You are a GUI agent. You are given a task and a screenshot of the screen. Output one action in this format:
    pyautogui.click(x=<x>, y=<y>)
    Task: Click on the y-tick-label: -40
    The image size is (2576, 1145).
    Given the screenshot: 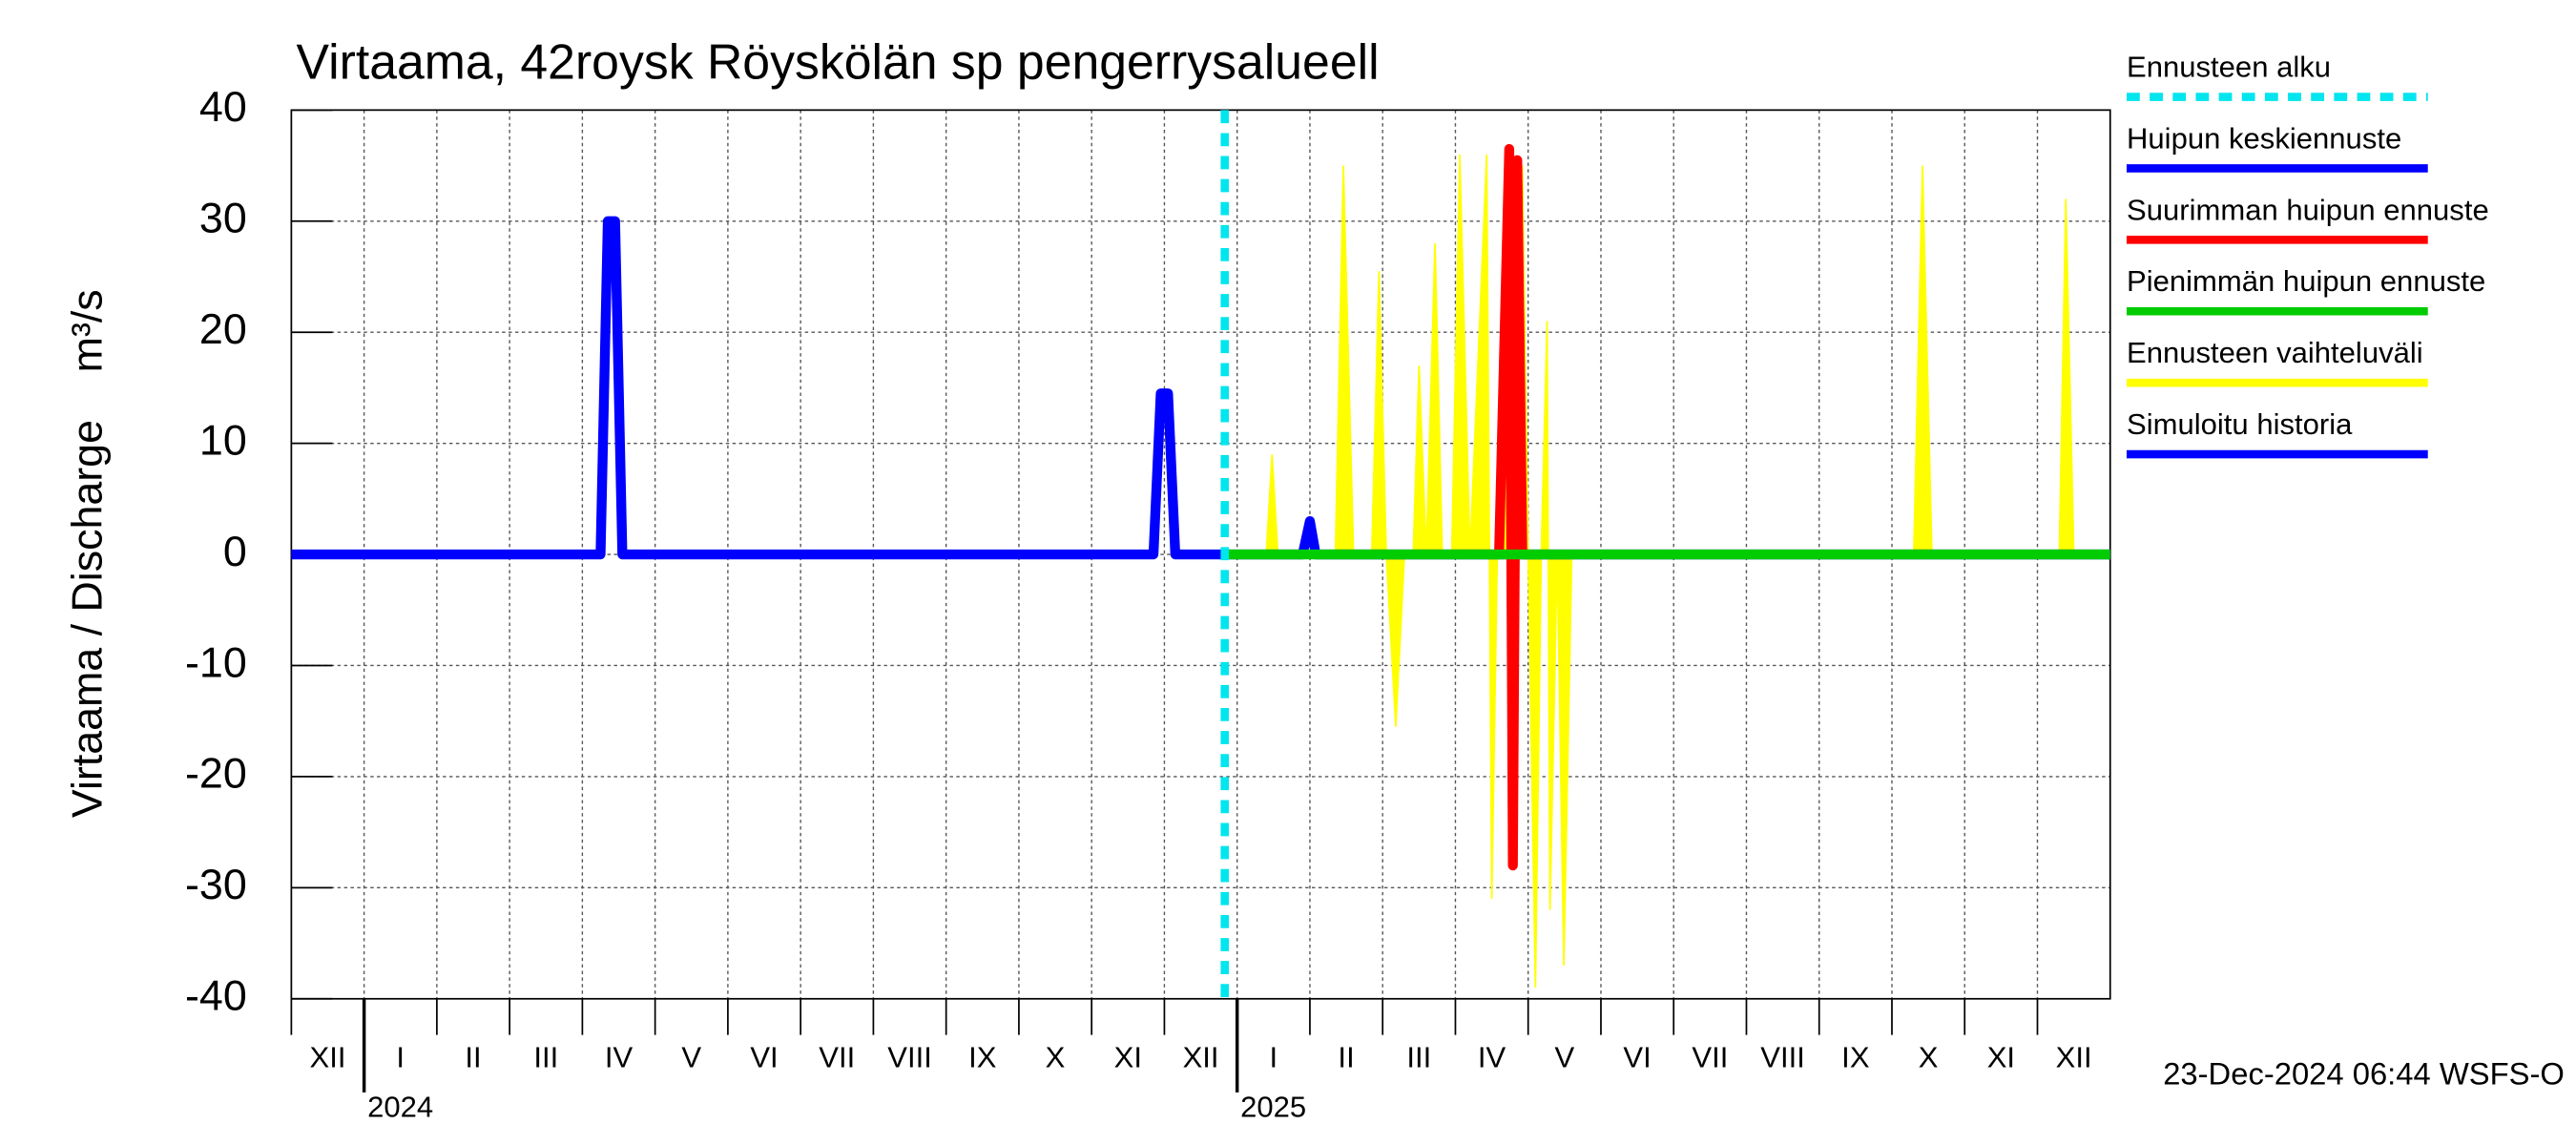 What is the action you would take?
    pyautogui.click(x=216, y=996)
    